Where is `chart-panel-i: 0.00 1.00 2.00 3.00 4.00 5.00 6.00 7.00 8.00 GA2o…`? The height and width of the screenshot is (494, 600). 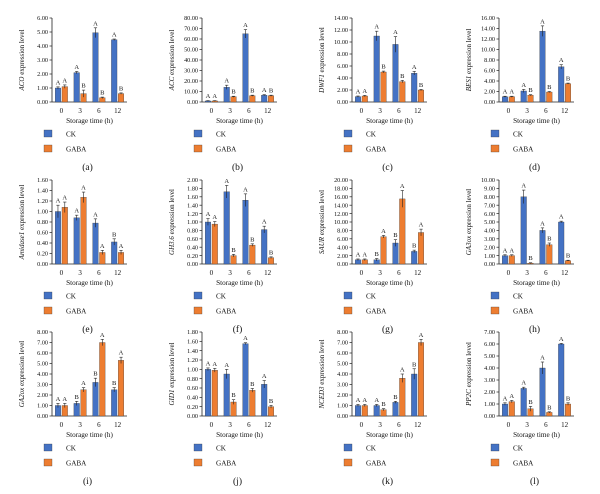
chart-panel-i: 0.00 1.00 2.00 3.00 4.00 5.00 6.00 7.00 8.00 GA2o… is located at coordinates (72, 408).